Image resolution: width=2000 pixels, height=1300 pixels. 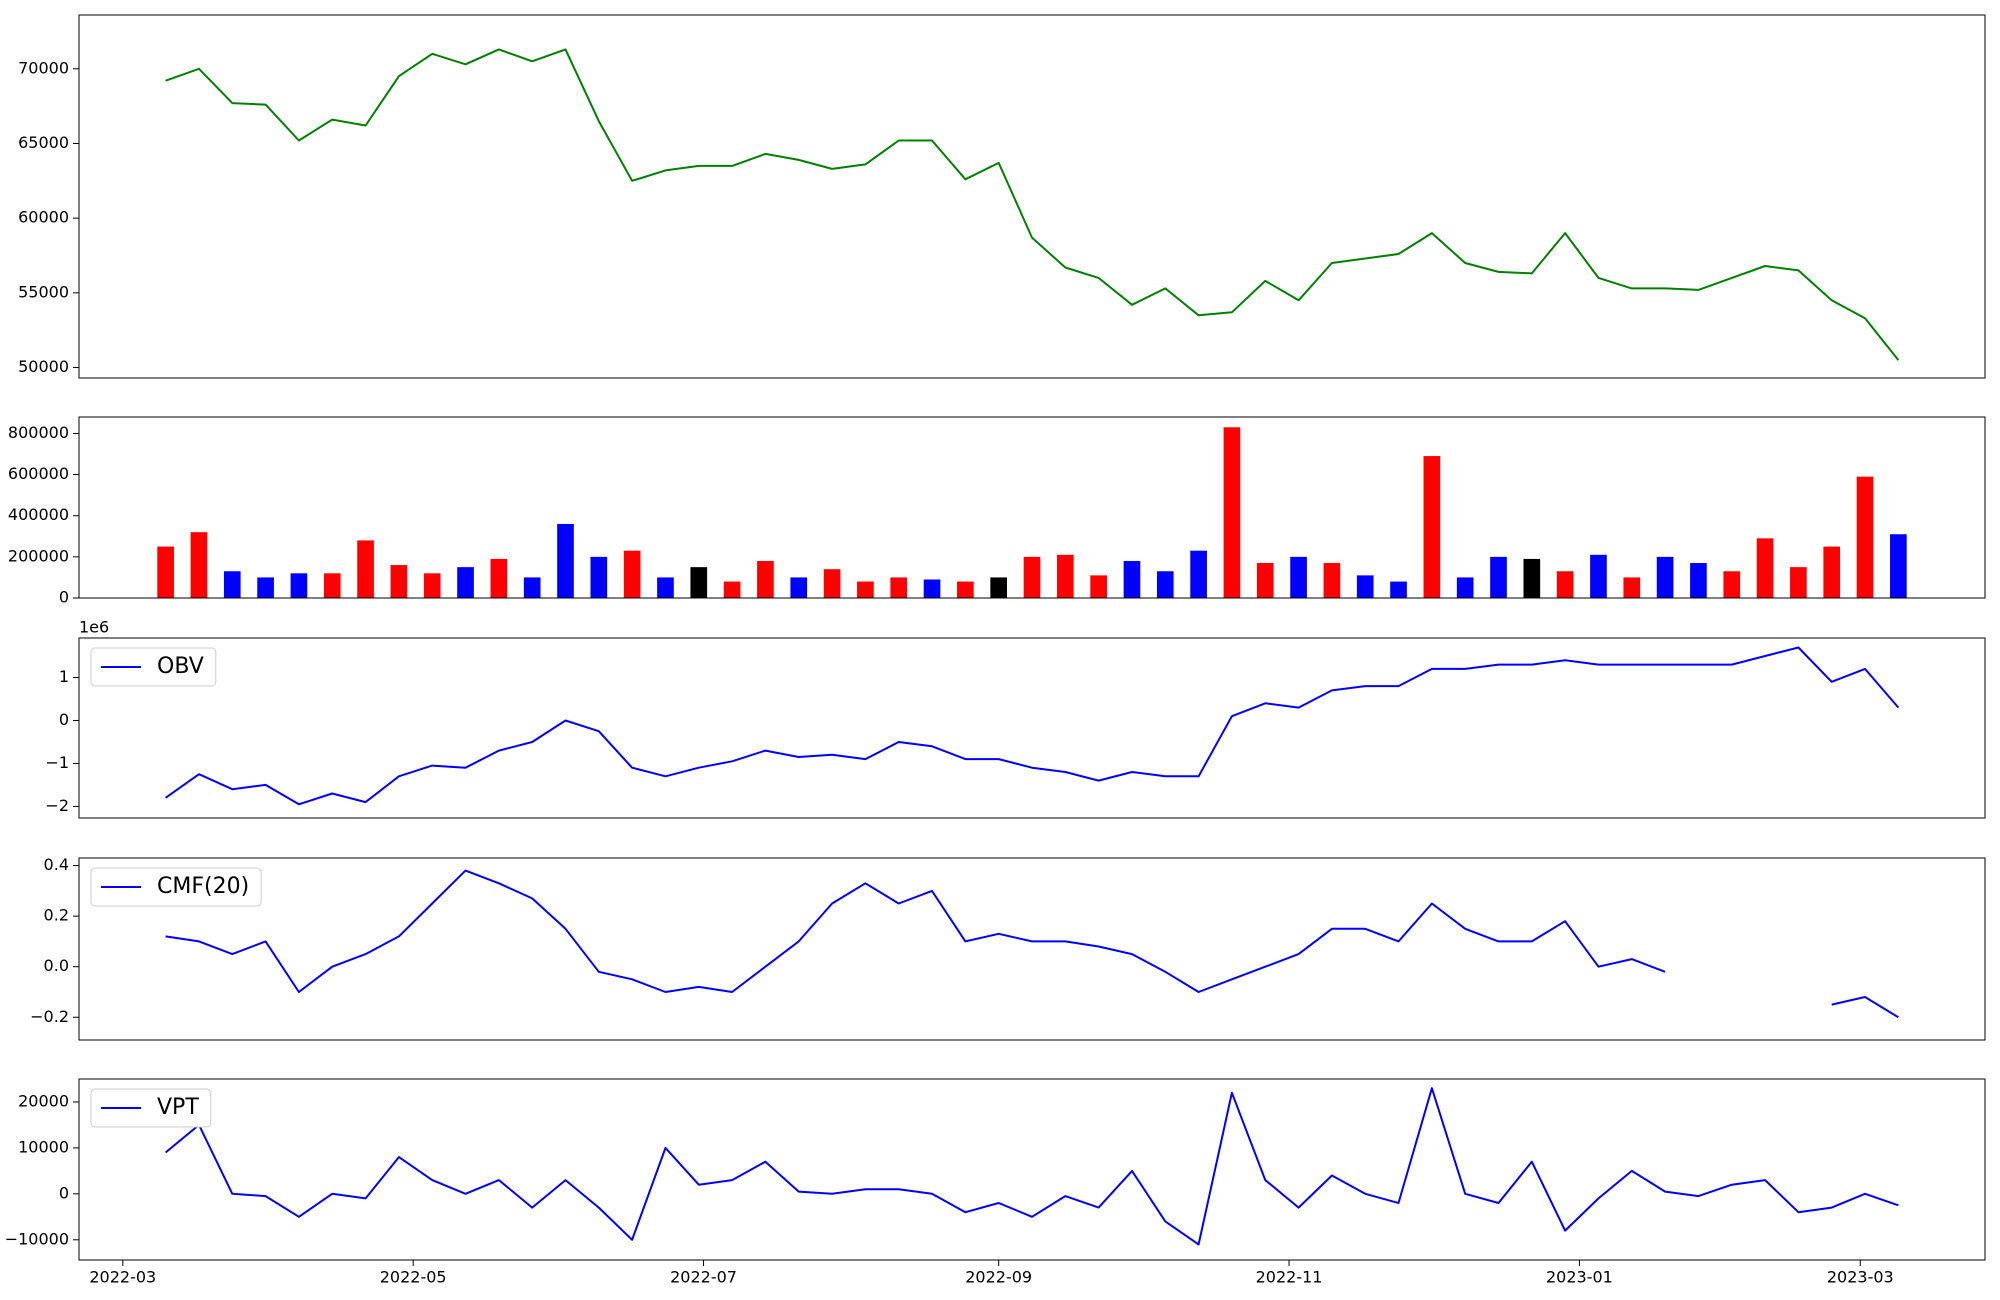 What do you see at coordinates (413, 1277) in the screenshot?
I see `x-tick-label: 2022-05` at bounding box center [413, 1277].